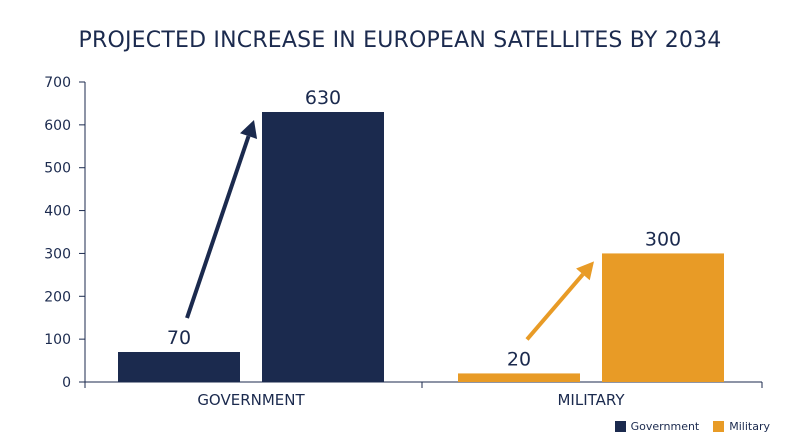 The width and height of the screenshot is (800, 447). What do you see at coordinates (57, 83) in the screenshot?
I see `y-tick-label: 700` at bounding box center [57, 83].